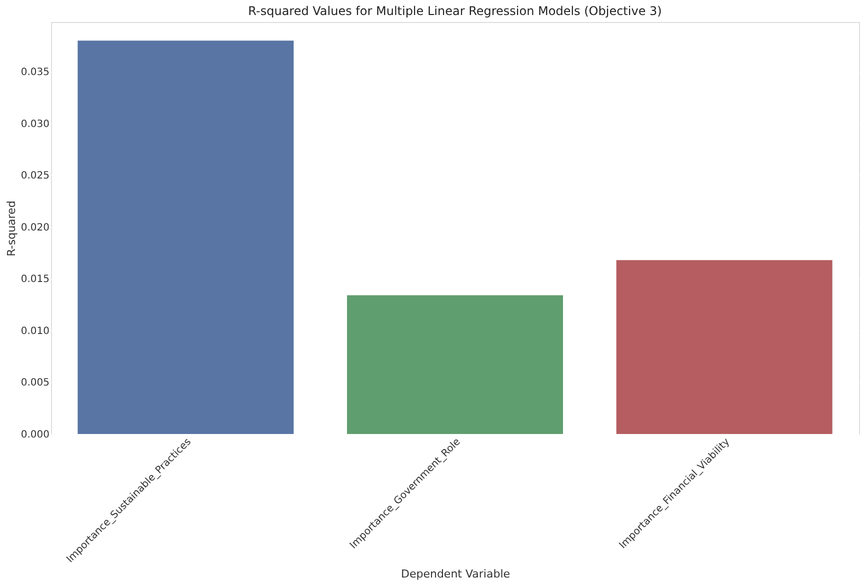 The width and height of the screenshot is (864, 584). I want to click on y-tick-label: 0.030, so click(35, 124).